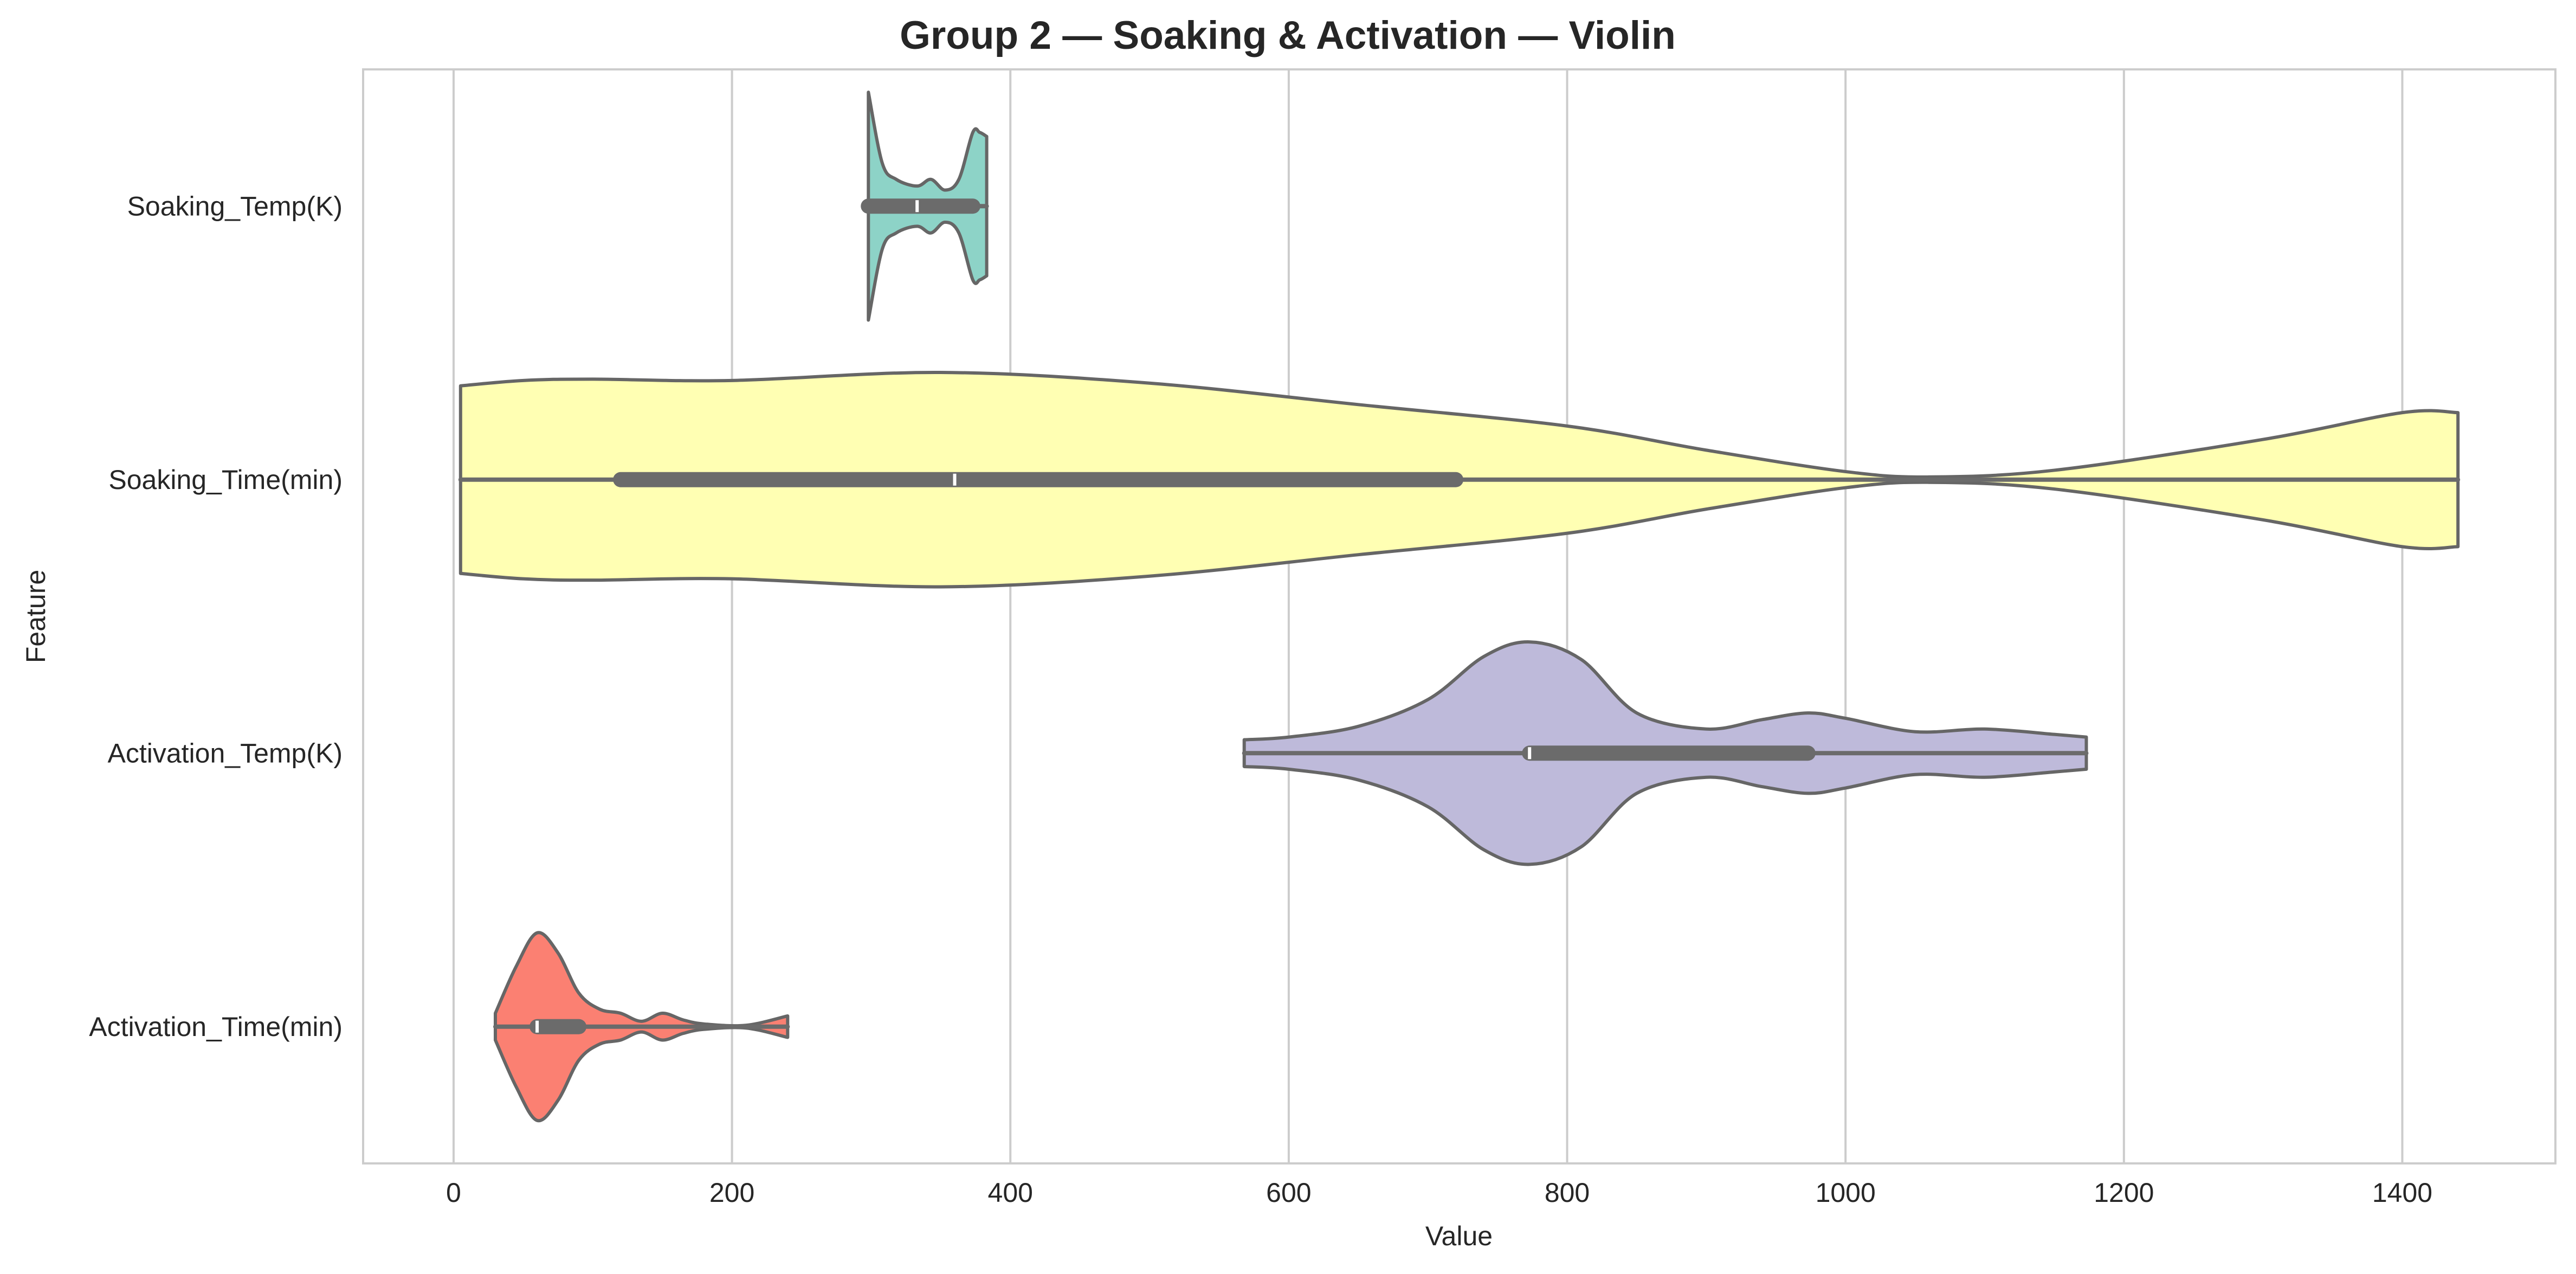 The width and height of the screenshot is (2576, 1274). I want to click on chart-title: Group 2 — Soaking & Activation — Violin, so click(1288, 35).